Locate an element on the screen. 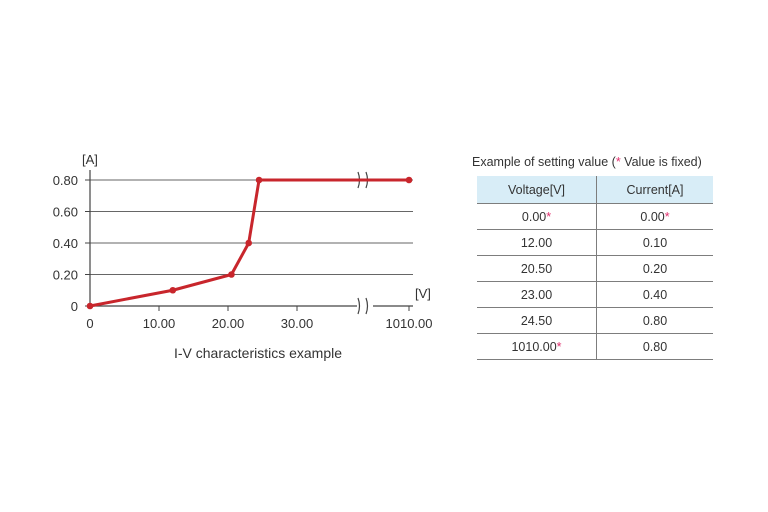  table-row: 24.50 0.80 is located at coordinates (595, 320).